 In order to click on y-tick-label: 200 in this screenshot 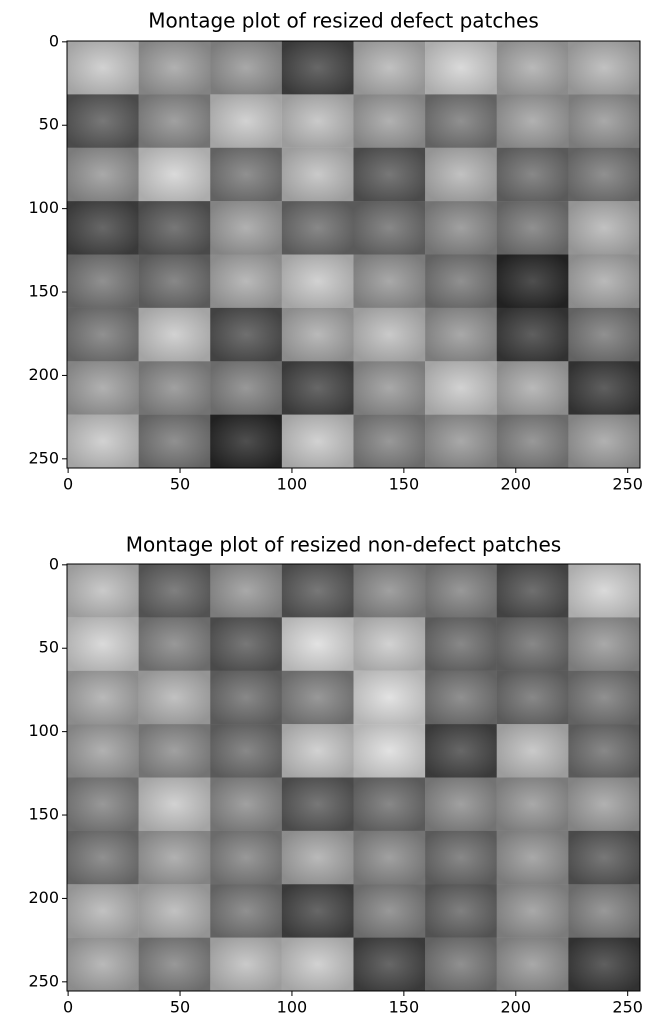, I will do `click(43, 374)`.